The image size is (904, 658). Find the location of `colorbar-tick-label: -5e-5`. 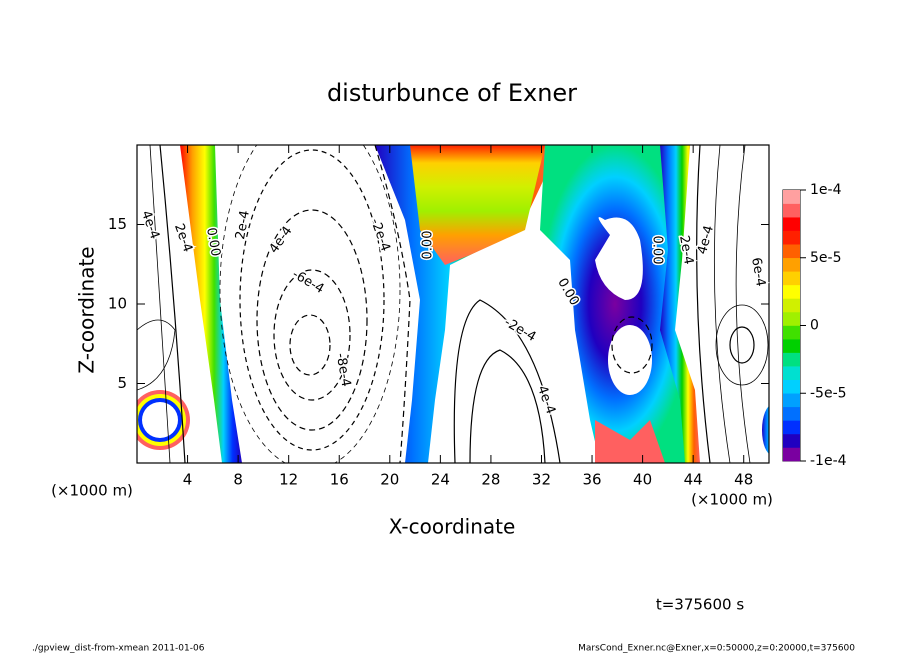

colorbar-tick-label: -5e-5 is located at coordinates (828, 393).